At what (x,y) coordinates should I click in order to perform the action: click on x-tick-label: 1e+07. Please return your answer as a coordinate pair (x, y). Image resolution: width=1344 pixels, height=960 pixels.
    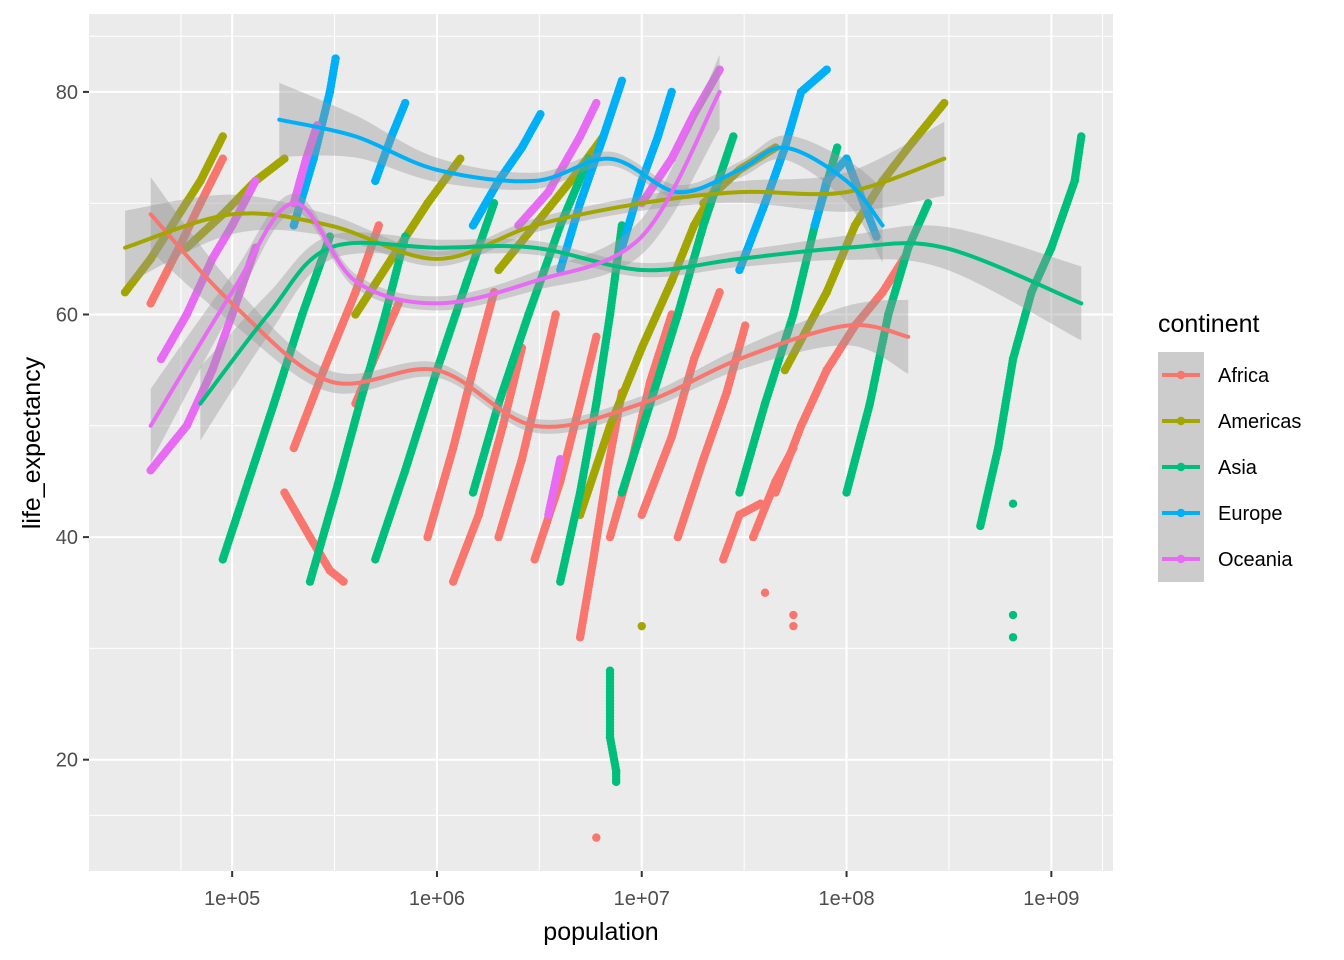
    Looking at the image, I should click on (642, 899).